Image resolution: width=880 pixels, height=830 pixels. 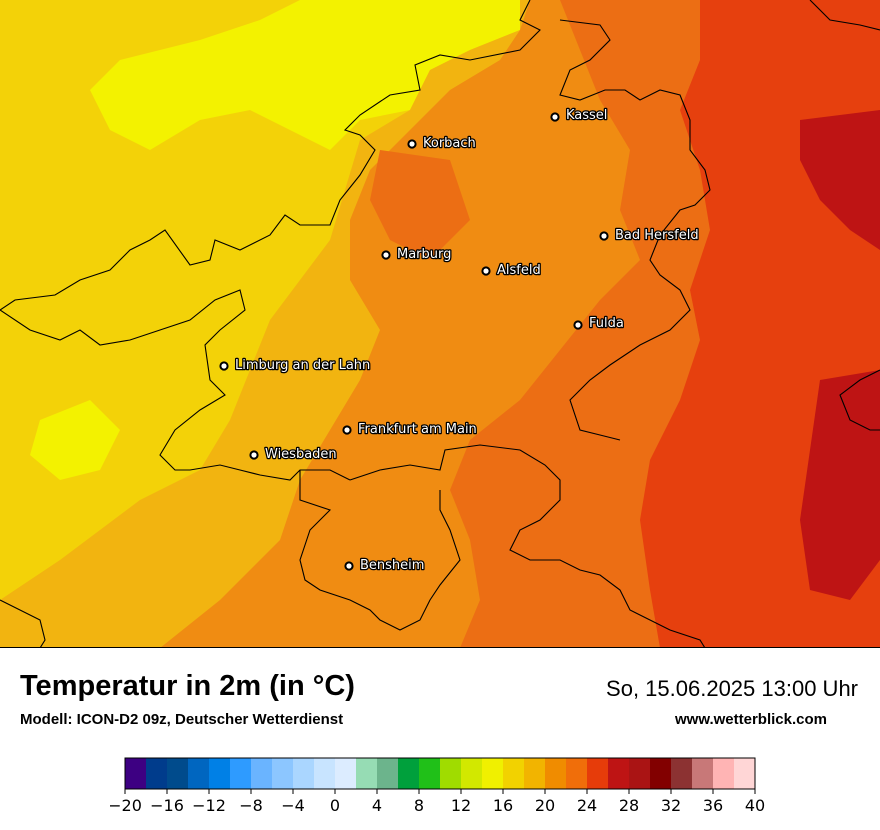 What do you see at coordinates (301, 454) in the screenshot?
I see `city-label-wiesbaden: Wiesbaden` at bounding box center [301, 454].